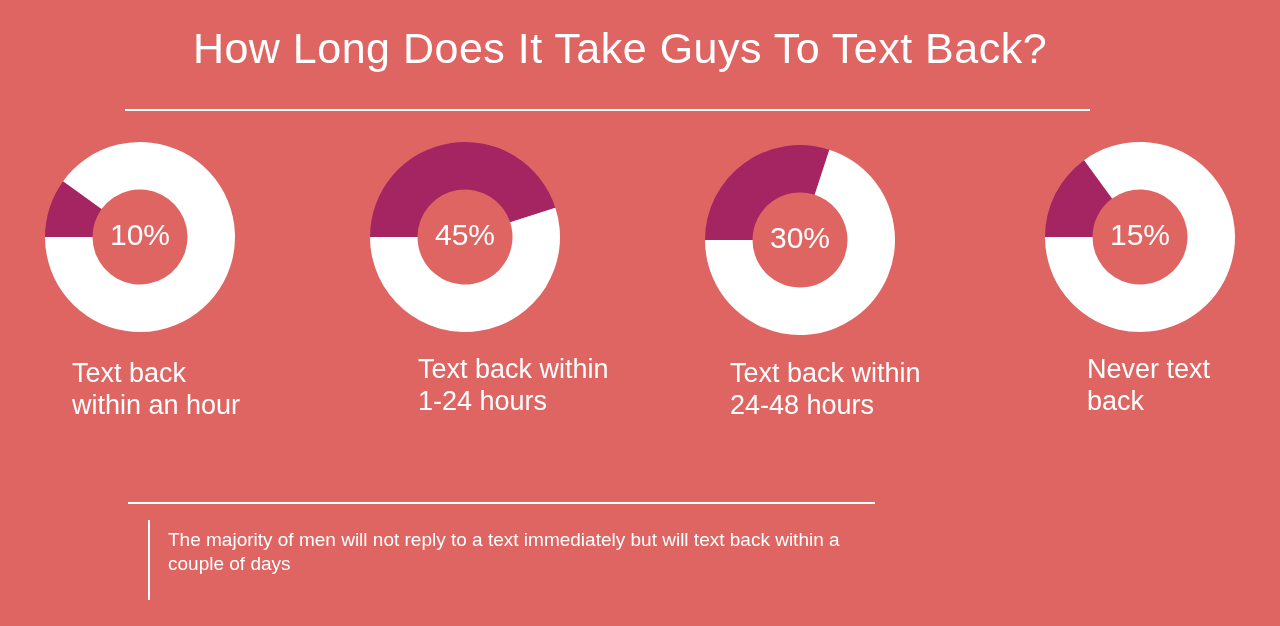 This screenshot has width=1280, height=626. Describe the element at coordinates (157, 389) in the screenshot. I see `text: Text back within an hour` at that location.